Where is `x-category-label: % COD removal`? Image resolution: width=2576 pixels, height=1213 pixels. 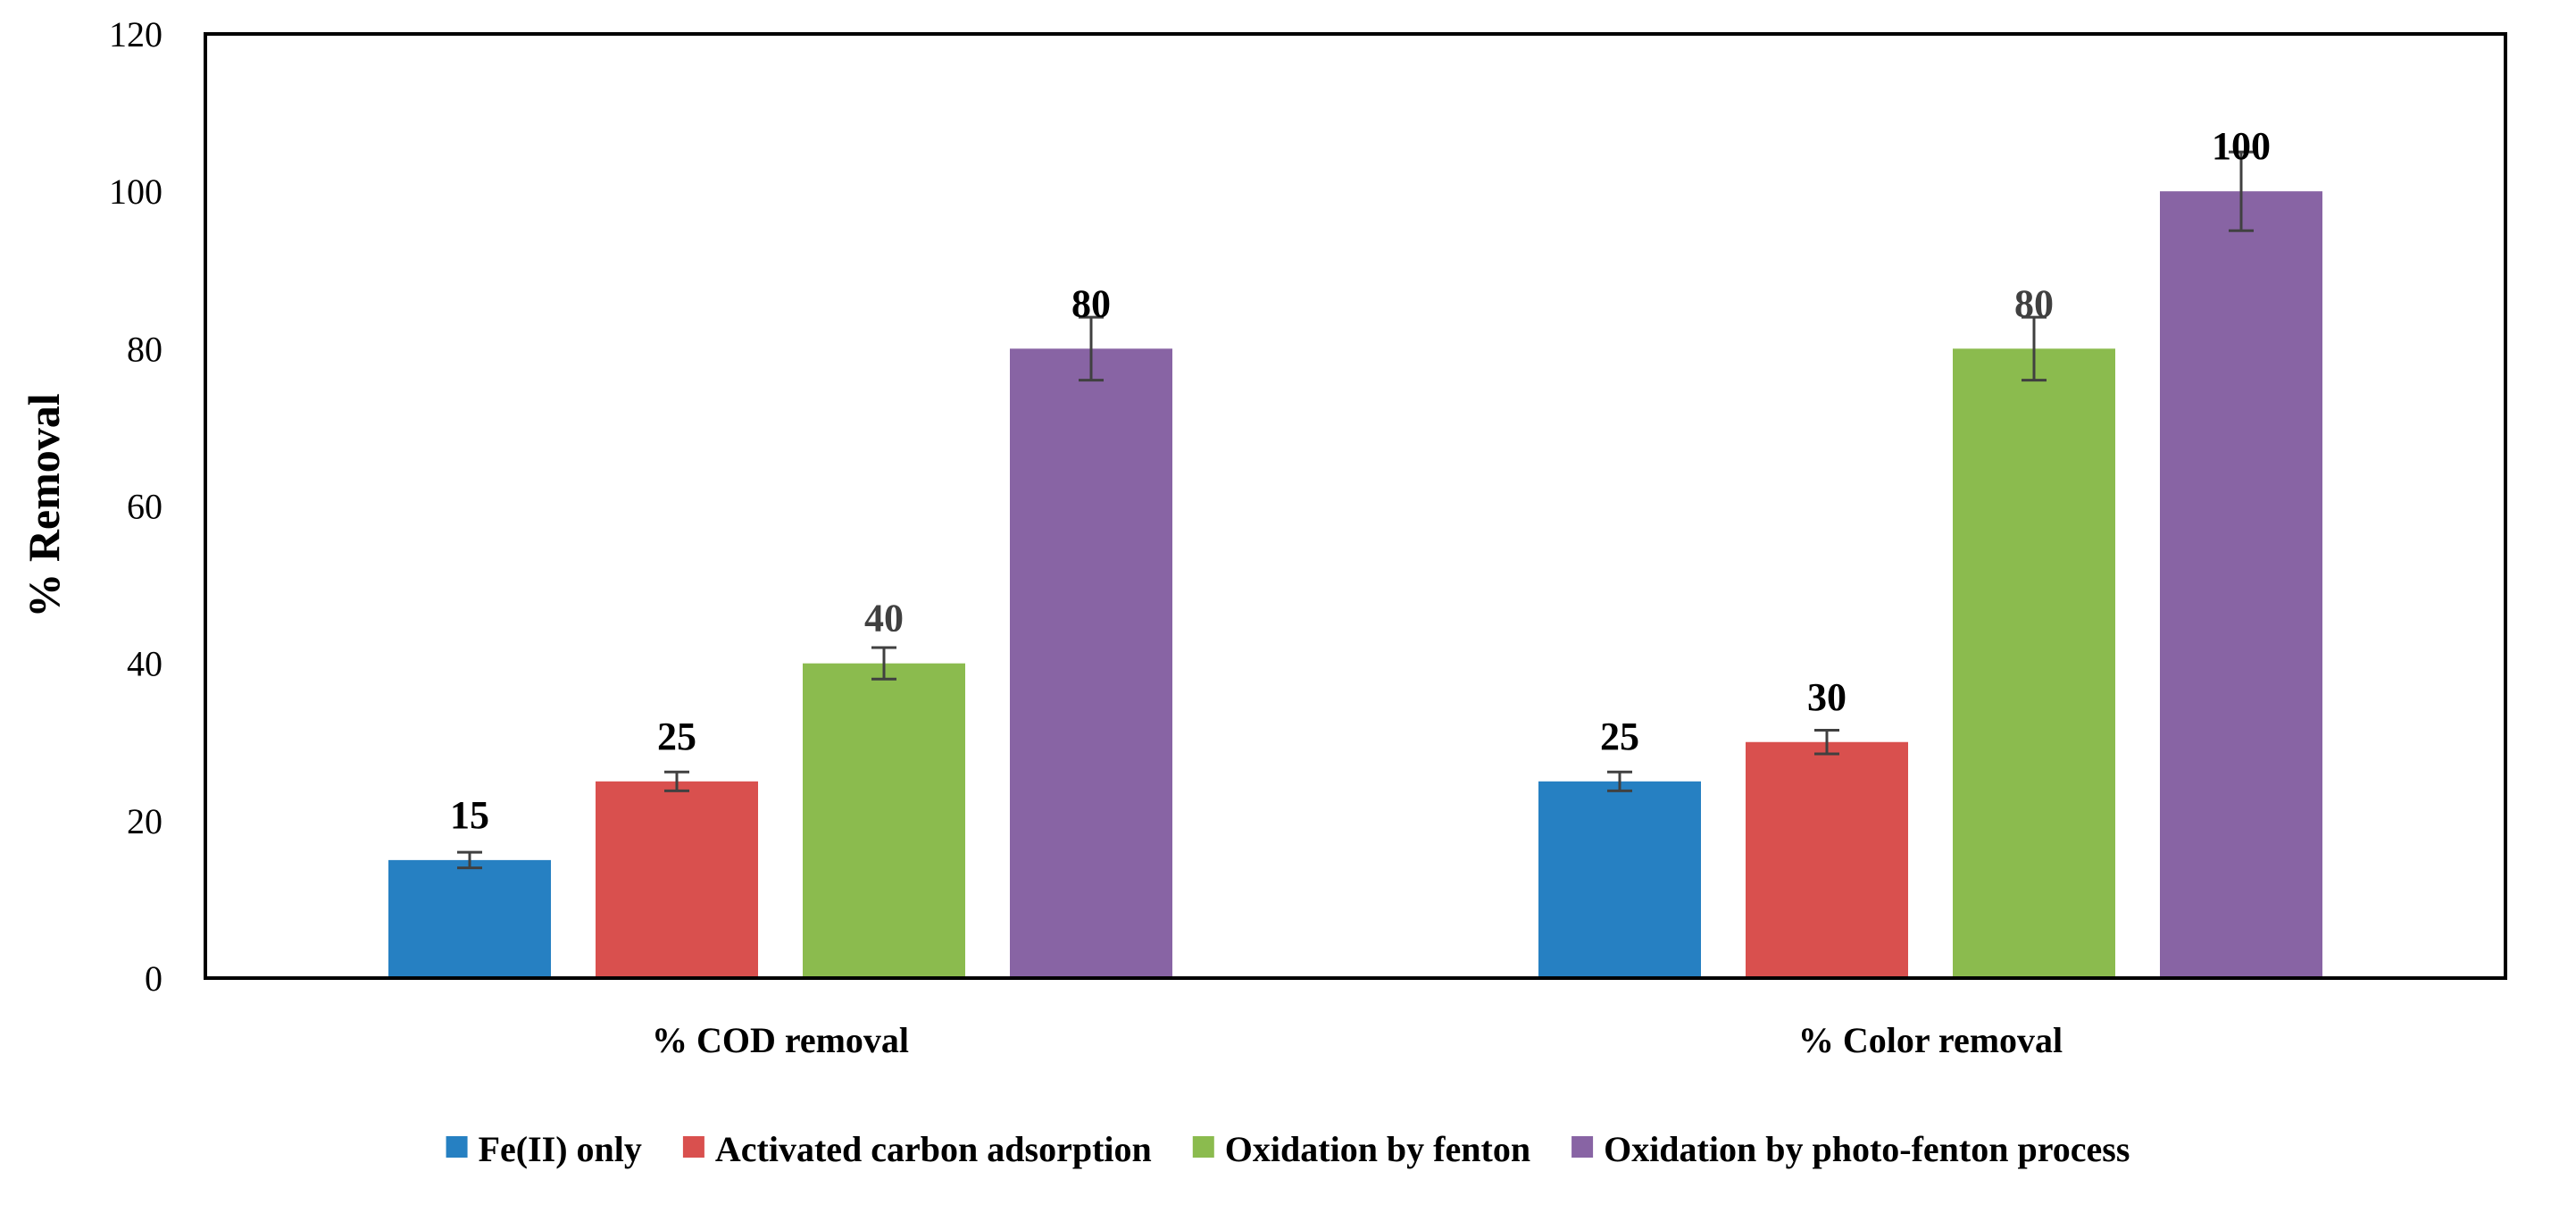
x-category-label: % COD removal is located at coordinates (780, 1040).